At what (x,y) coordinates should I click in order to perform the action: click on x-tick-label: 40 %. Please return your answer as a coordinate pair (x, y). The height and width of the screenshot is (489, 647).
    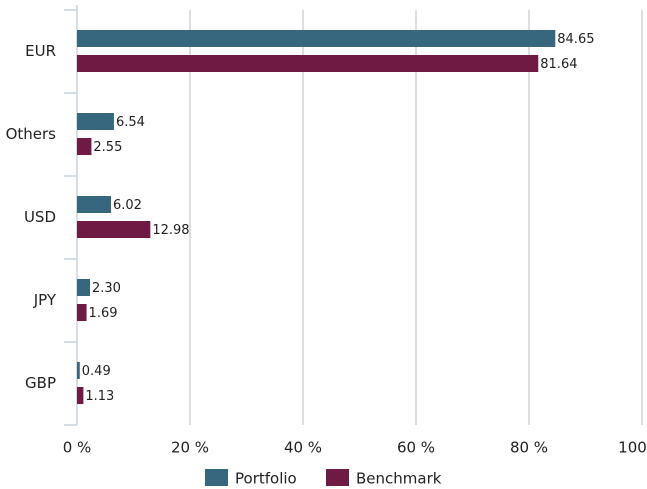
    Looking at the image, I should click on (303, 448).